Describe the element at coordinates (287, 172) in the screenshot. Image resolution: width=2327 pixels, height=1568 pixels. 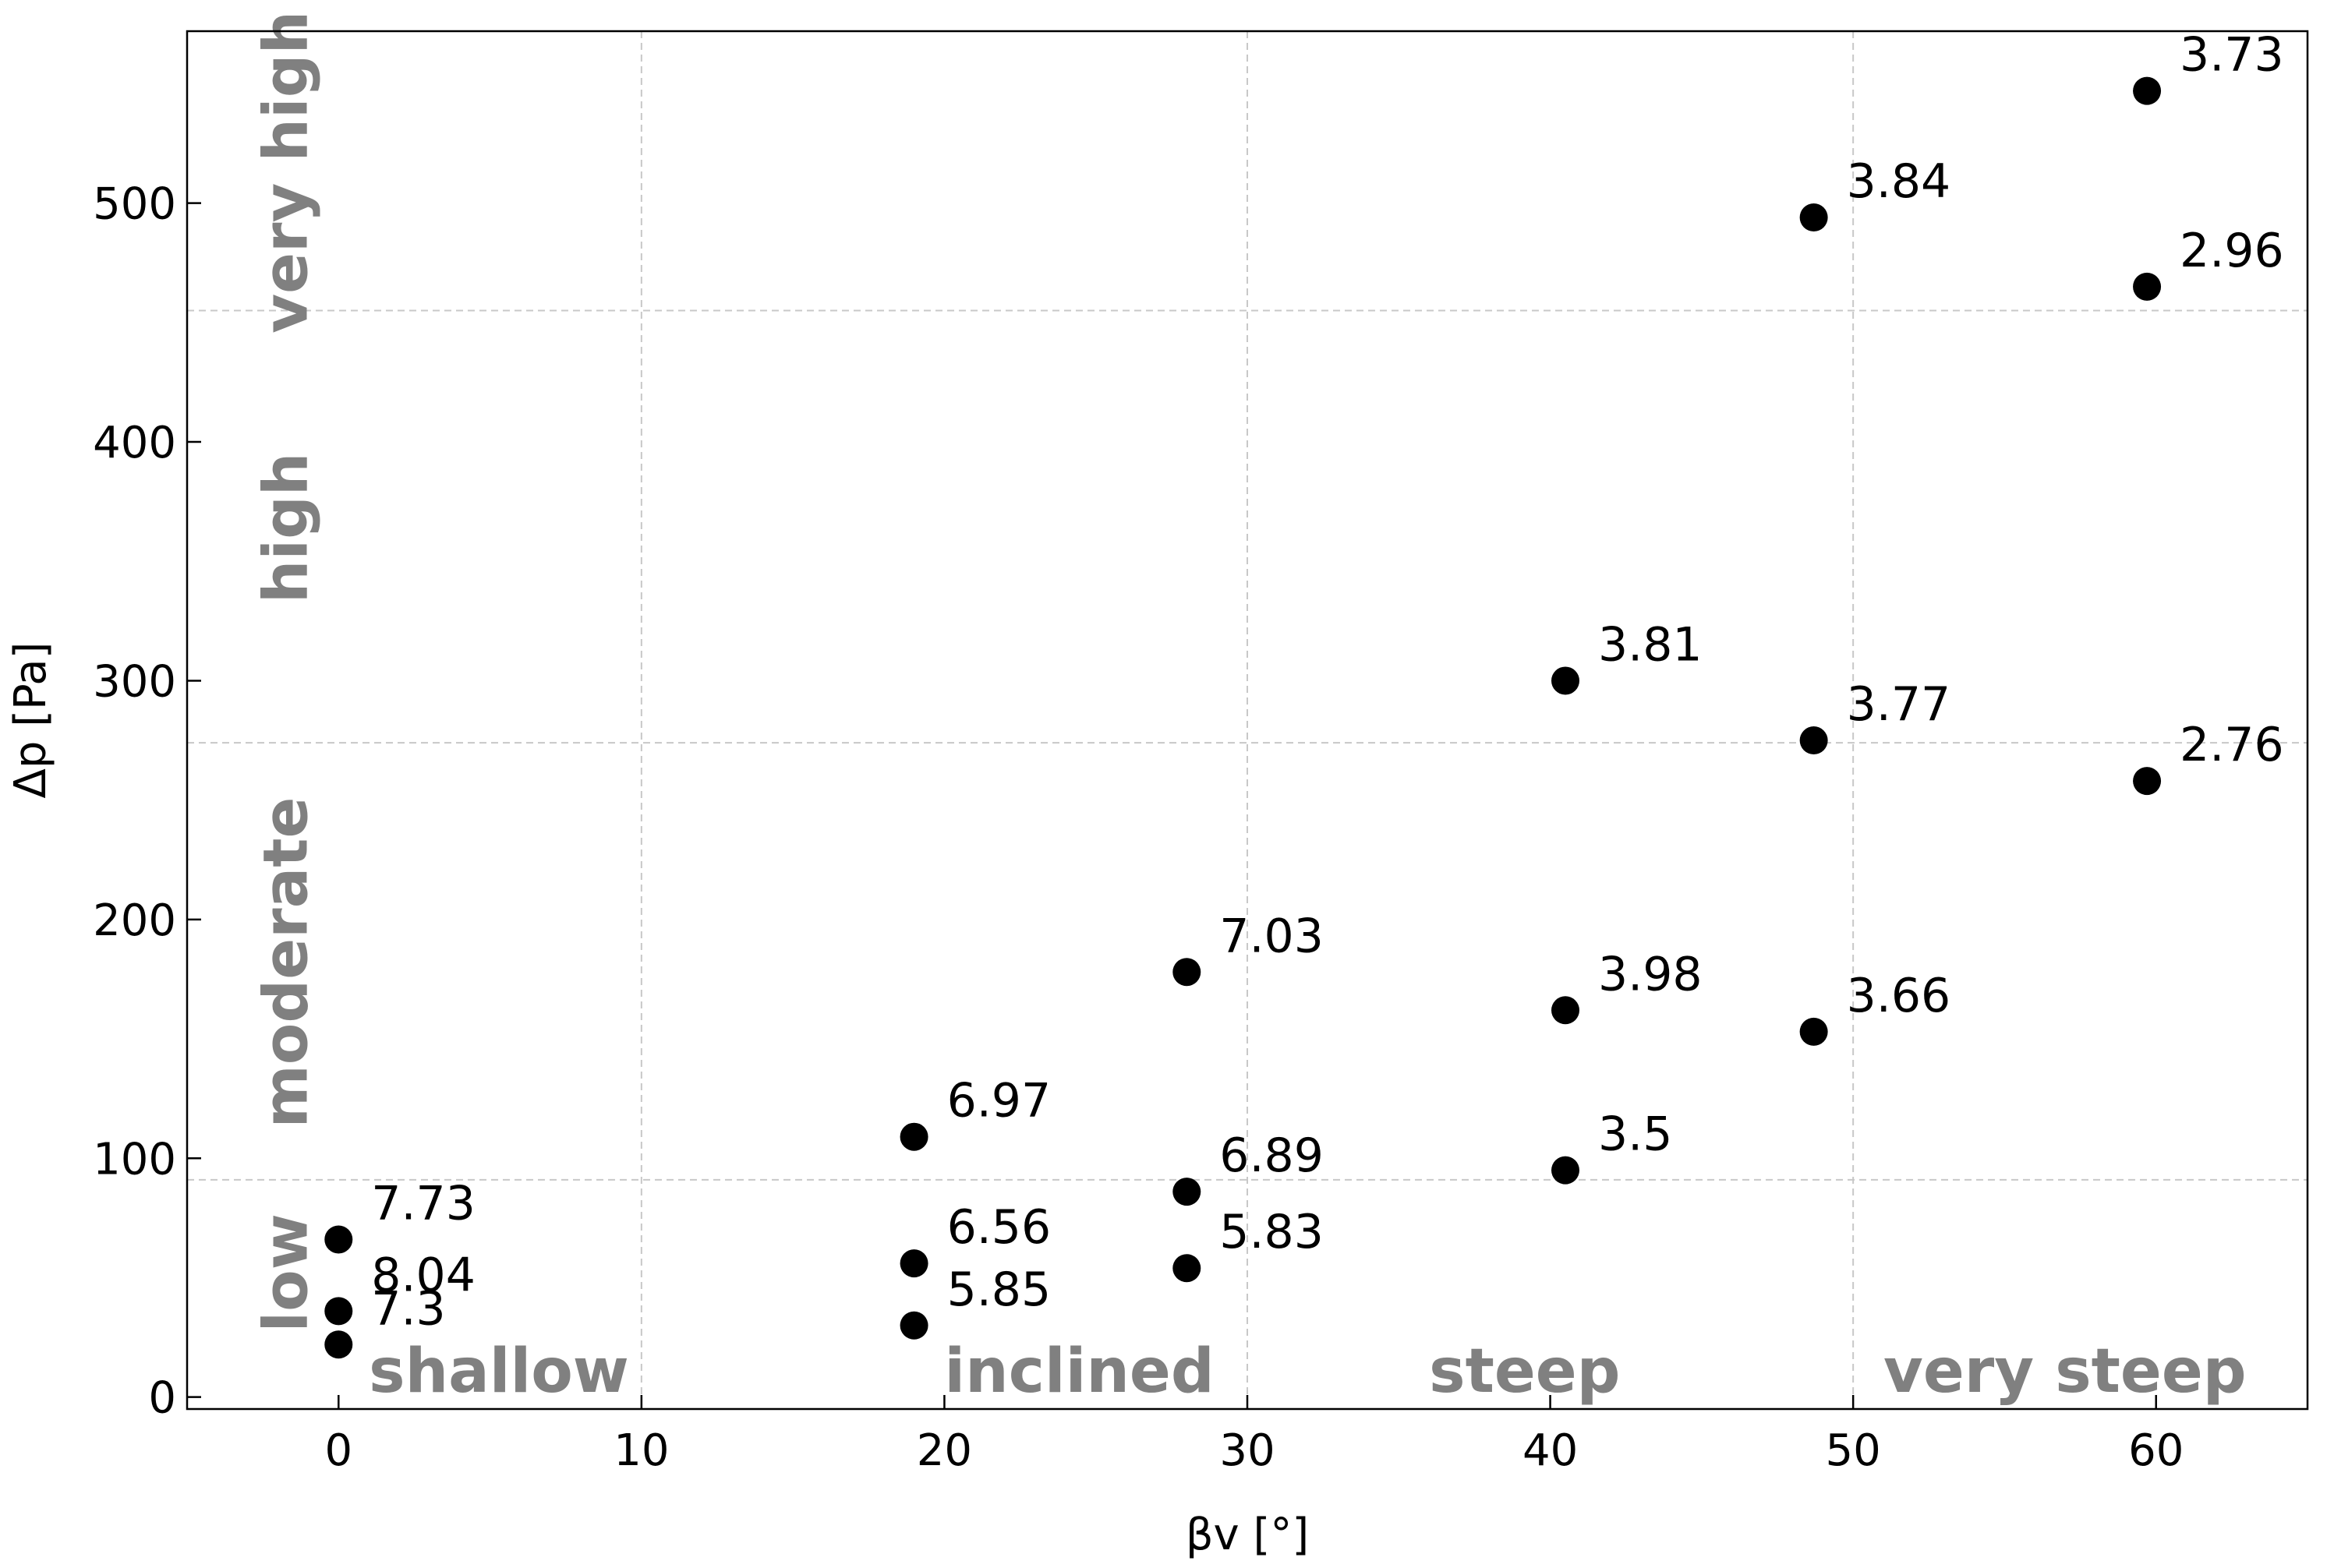
I see `y-region-label: very high` at that location.